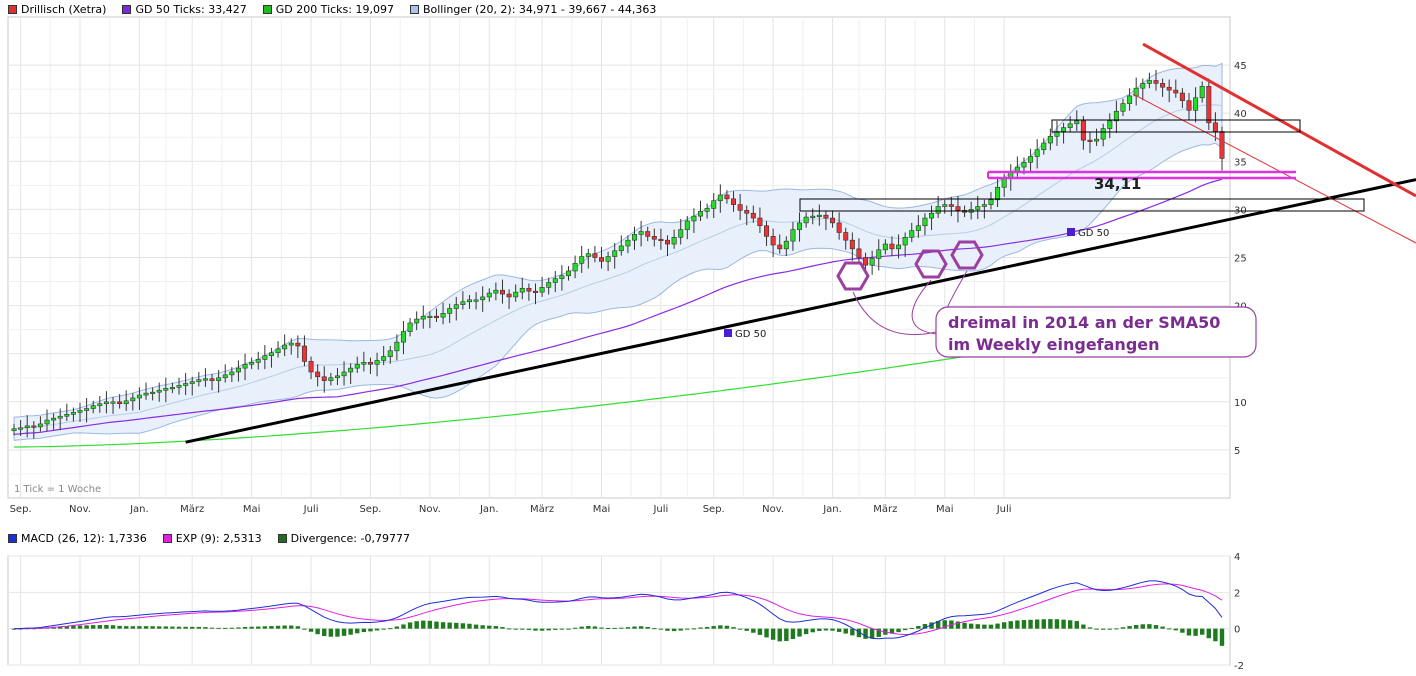 The width and height of the screenshot is (1416, 676). I want to click on legend-swatch-divergence, so click(282, 538).